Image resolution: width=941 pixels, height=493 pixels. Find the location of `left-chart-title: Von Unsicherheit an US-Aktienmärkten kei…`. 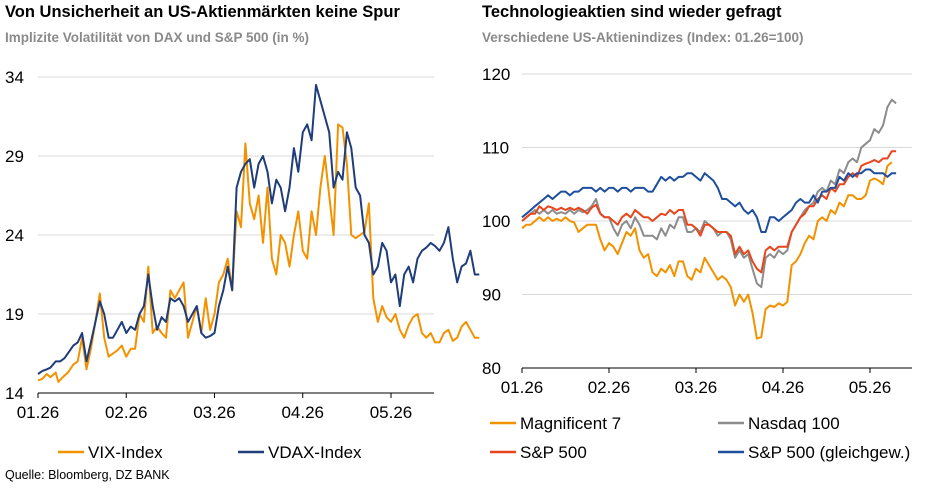

left-chart-title: Von Unsicherheit an US-Aktienmärkten kei… is located at coordinates (202, 12).